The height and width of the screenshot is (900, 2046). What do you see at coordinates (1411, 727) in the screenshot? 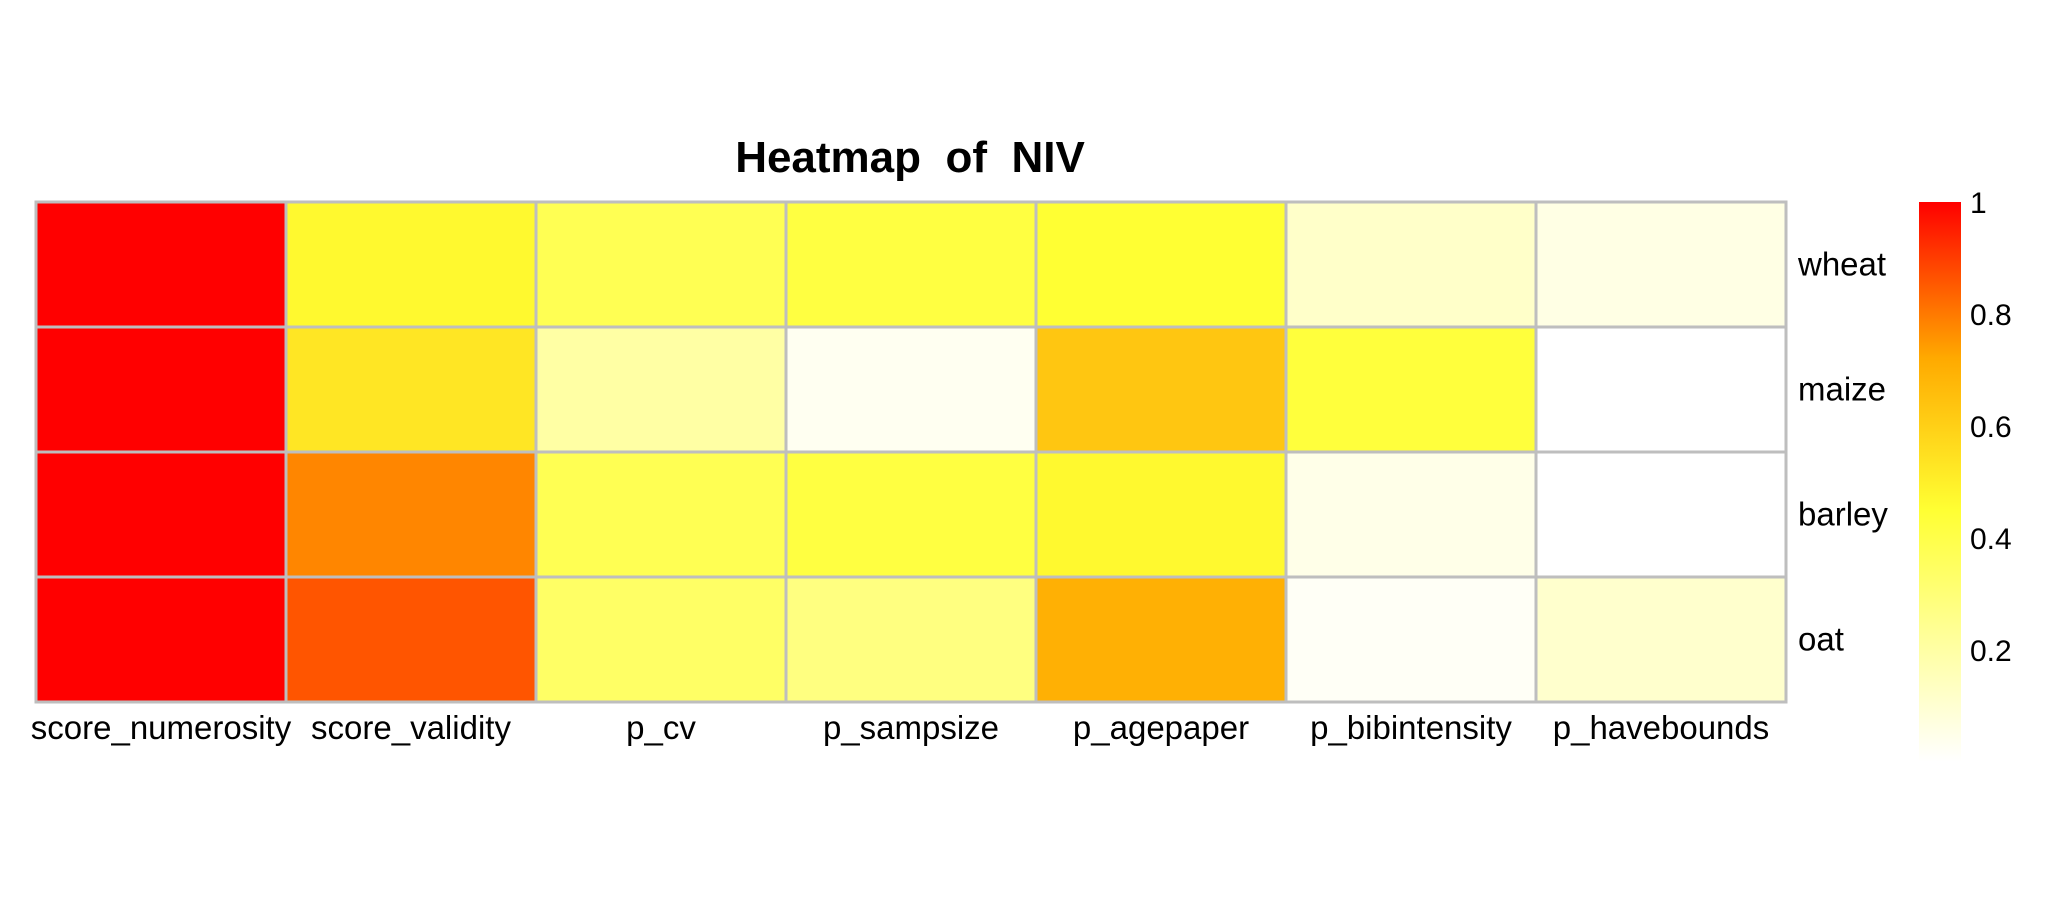
I see `column-label: p_bibintensity` at bounding box center [1411, 727].